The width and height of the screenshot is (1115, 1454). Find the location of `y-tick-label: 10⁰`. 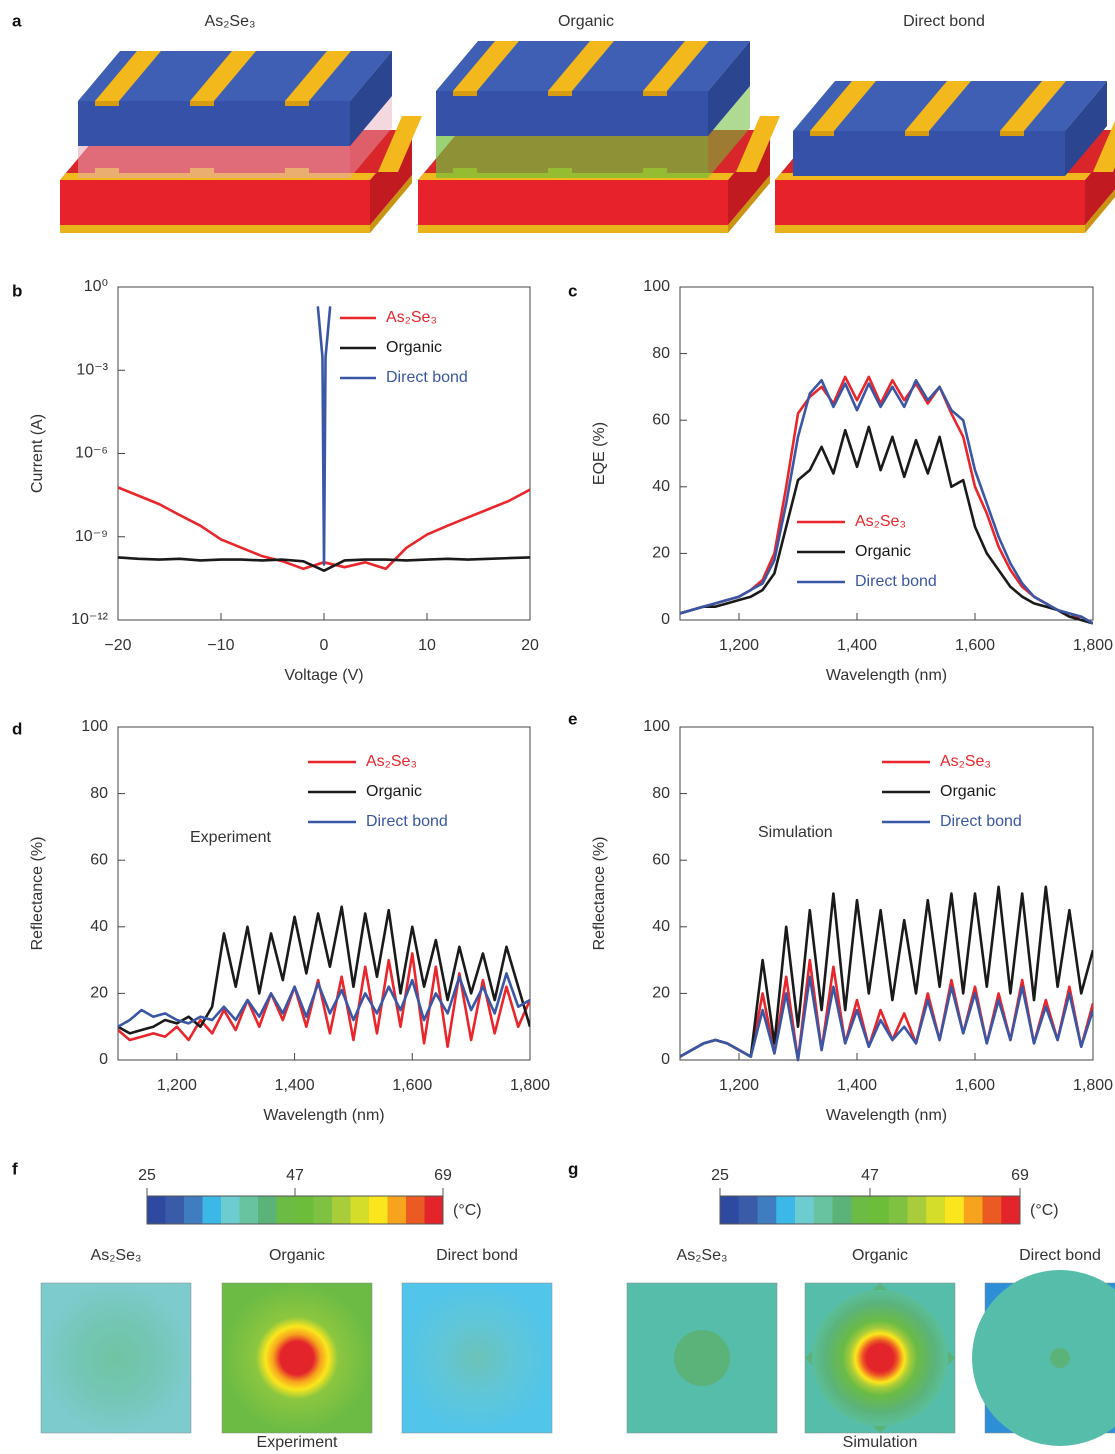

y-tick-label: 10⁰ is located at coordinates (96, 286).